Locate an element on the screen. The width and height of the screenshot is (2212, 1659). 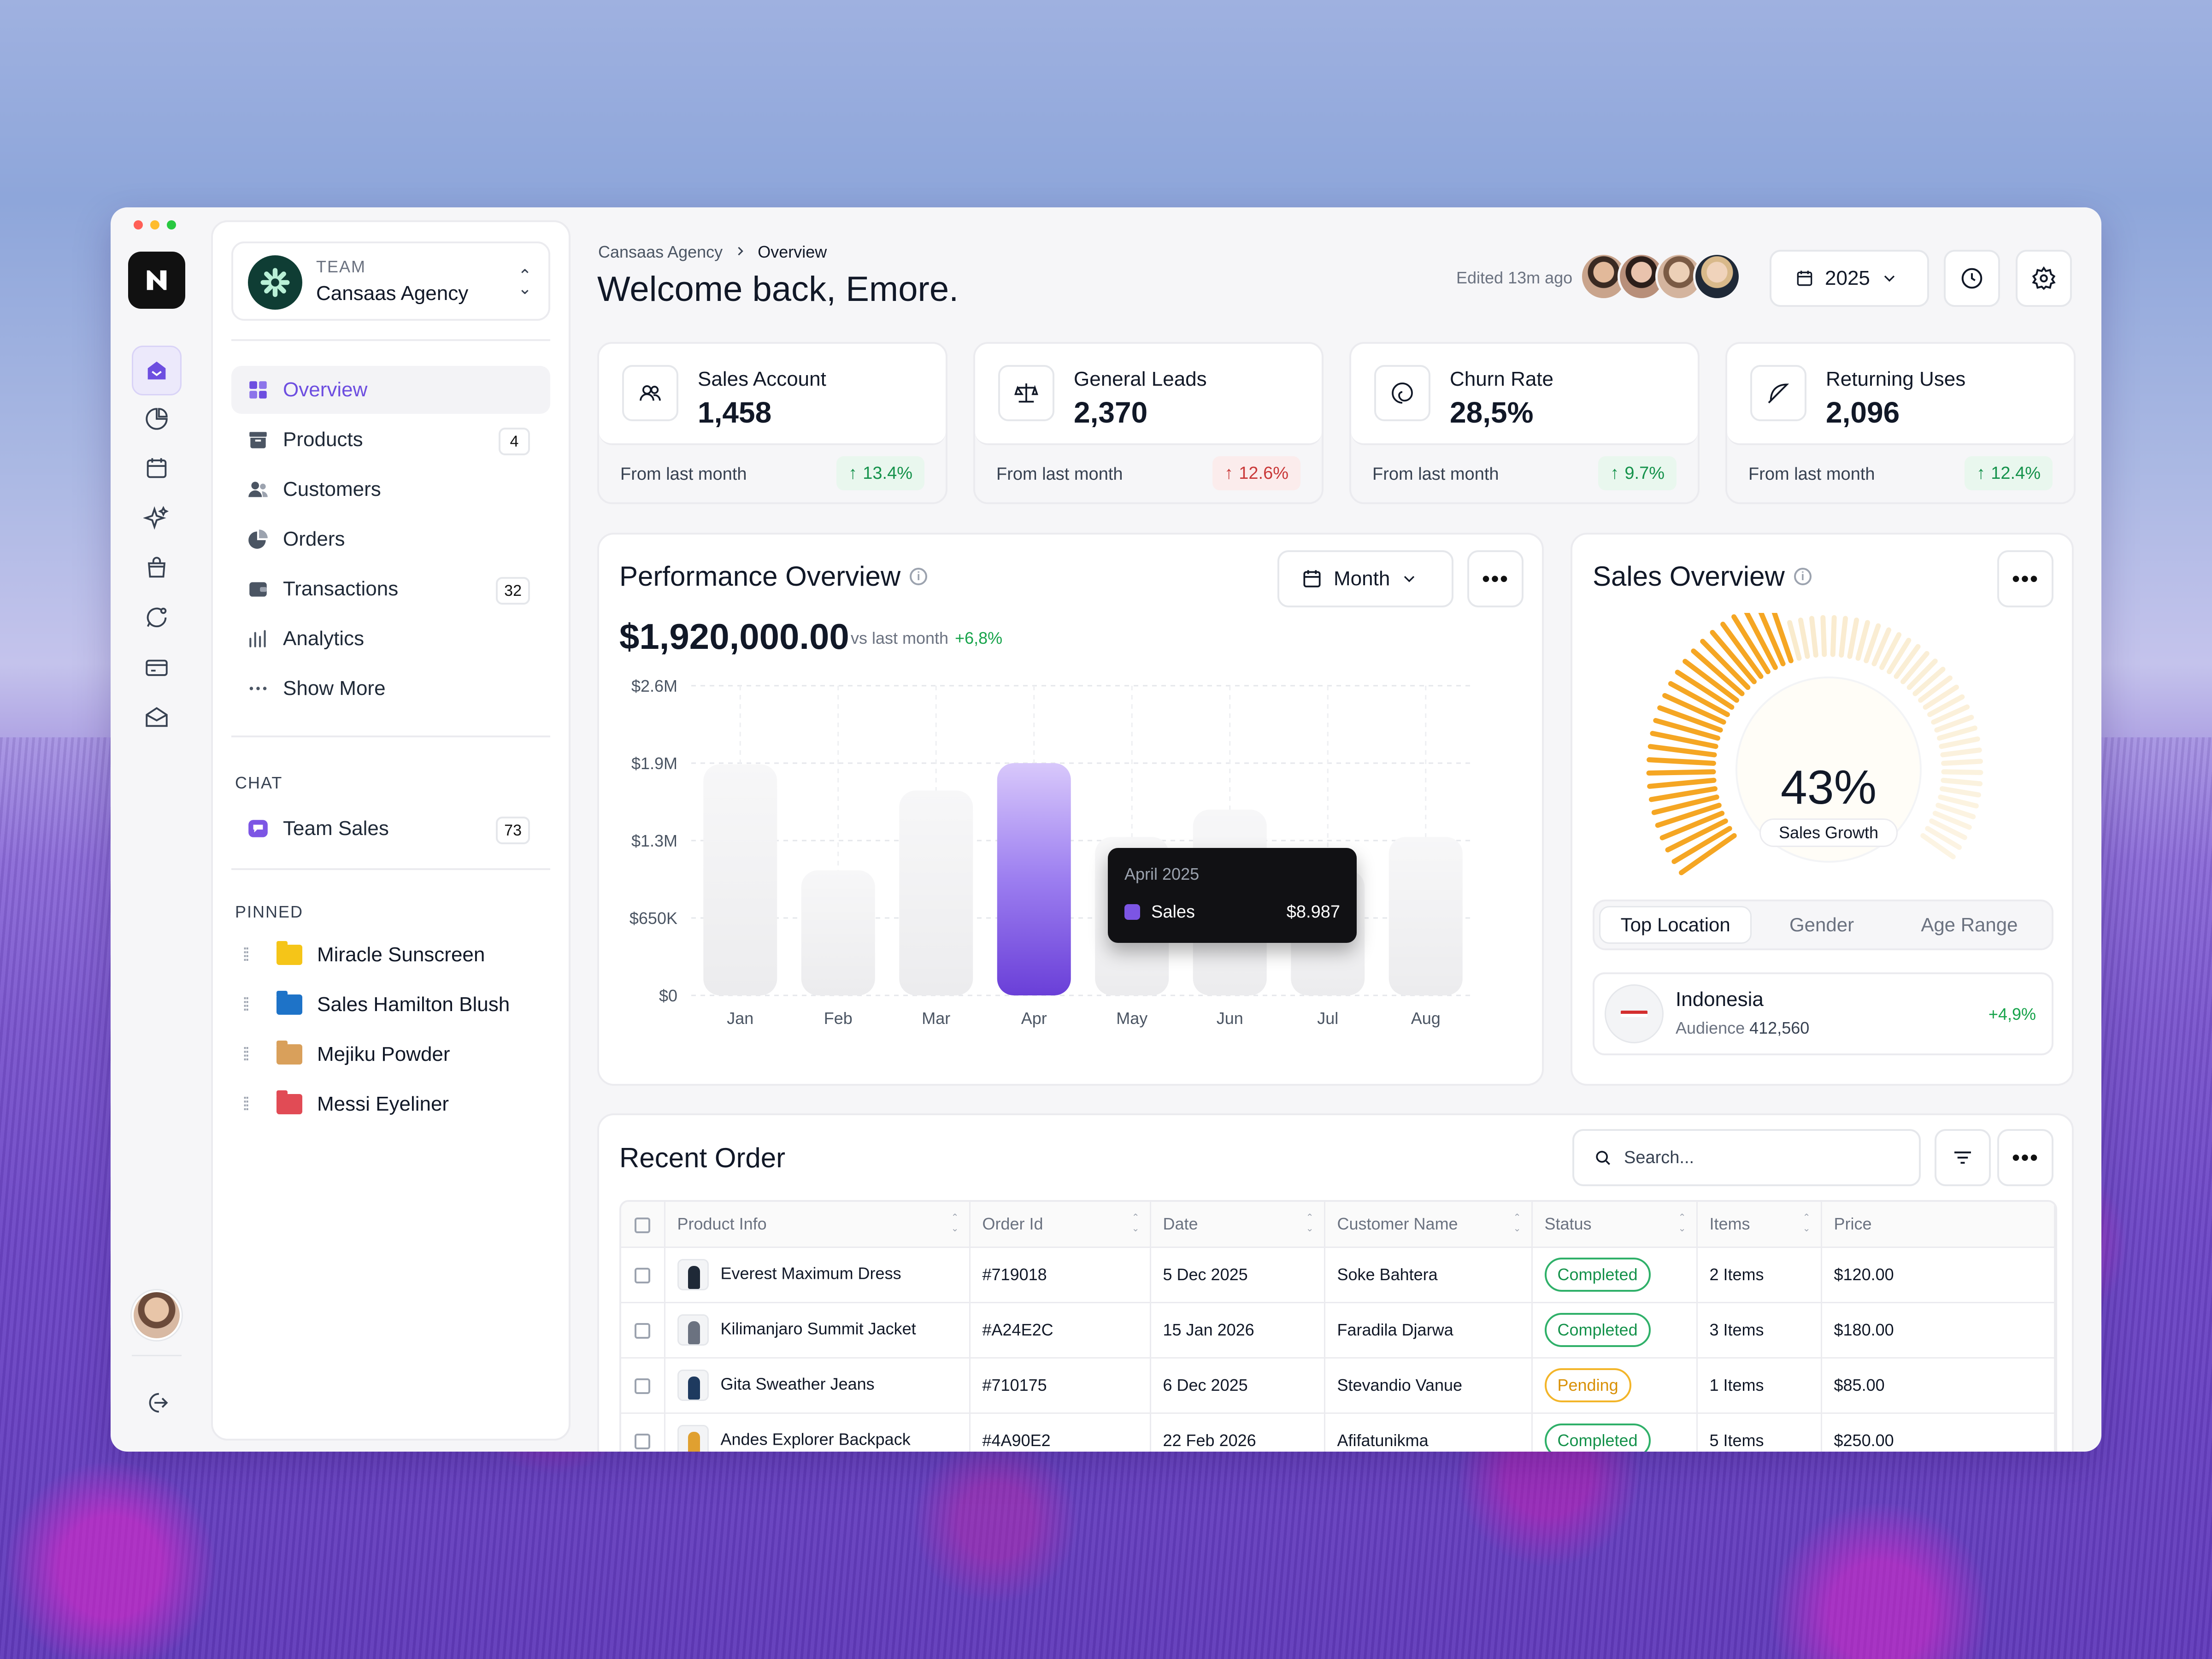
sidebar-item-orders: Orders is located at coordinates (390, 539).